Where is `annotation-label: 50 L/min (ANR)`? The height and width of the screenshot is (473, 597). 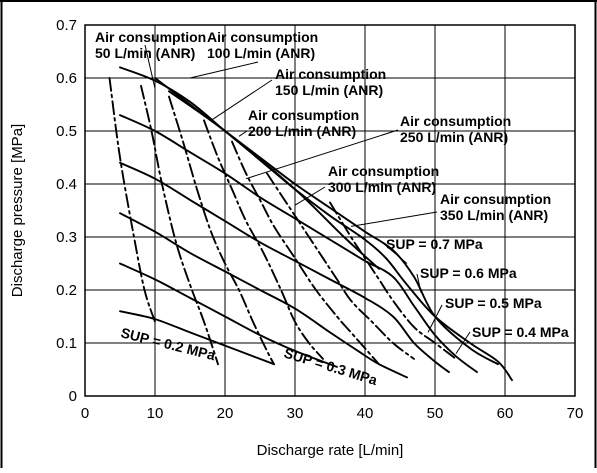
annotation-label: 50 L/min (ANR) is located at coordinates (145, 53).